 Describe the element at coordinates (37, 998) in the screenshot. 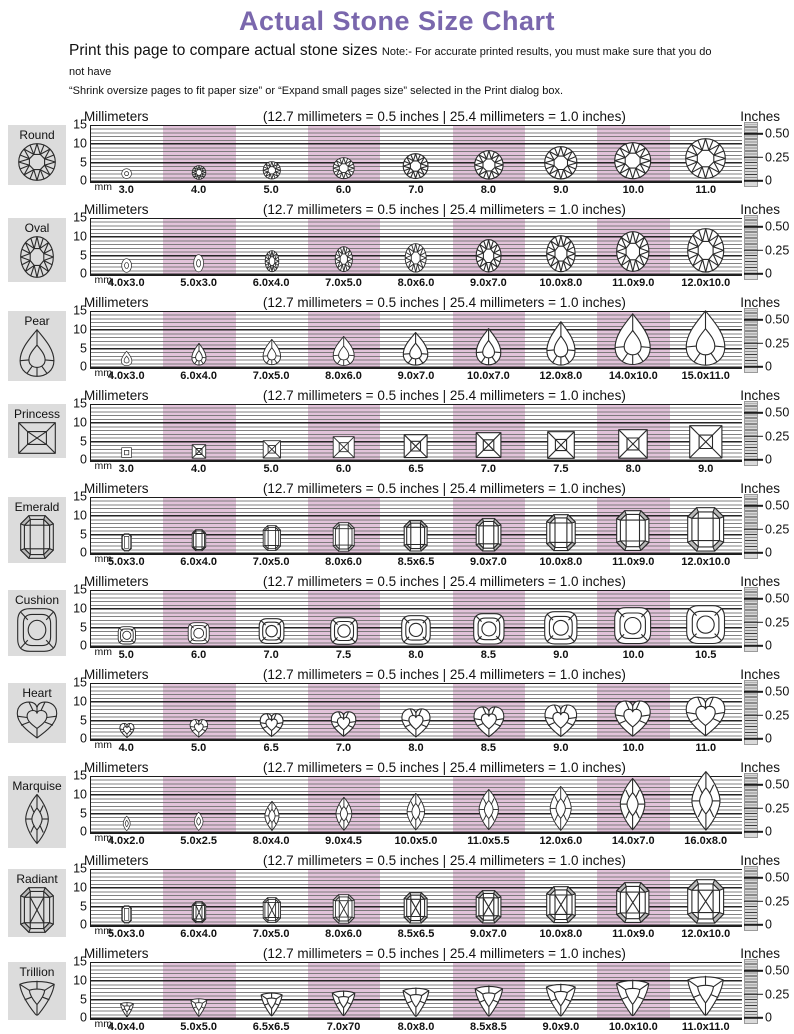

I see `trillion-icon` at that location.